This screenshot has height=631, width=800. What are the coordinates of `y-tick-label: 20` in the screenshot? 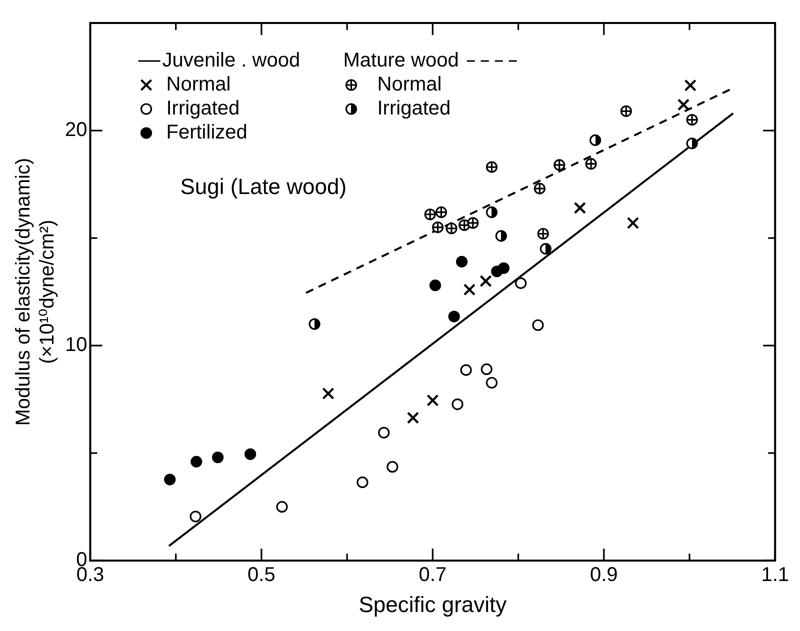 It's located at (76, 130).